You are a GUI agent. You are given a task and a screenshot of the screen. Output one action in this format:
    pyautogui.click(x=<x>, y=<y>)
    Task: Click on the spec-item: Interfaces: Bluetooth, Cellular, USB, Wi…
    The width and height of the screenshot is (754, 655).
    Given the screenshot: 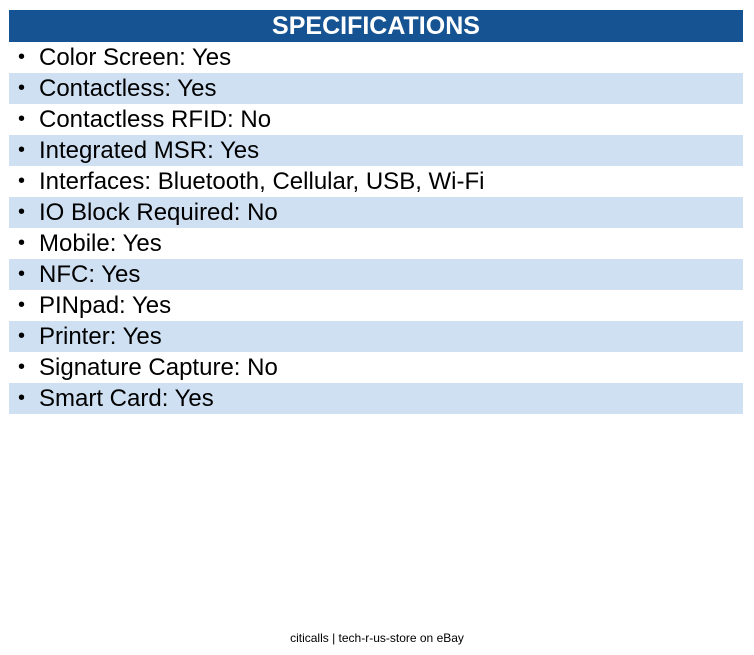 What is the action you would take?
    pyautogui.click(x=376, y=181)
    